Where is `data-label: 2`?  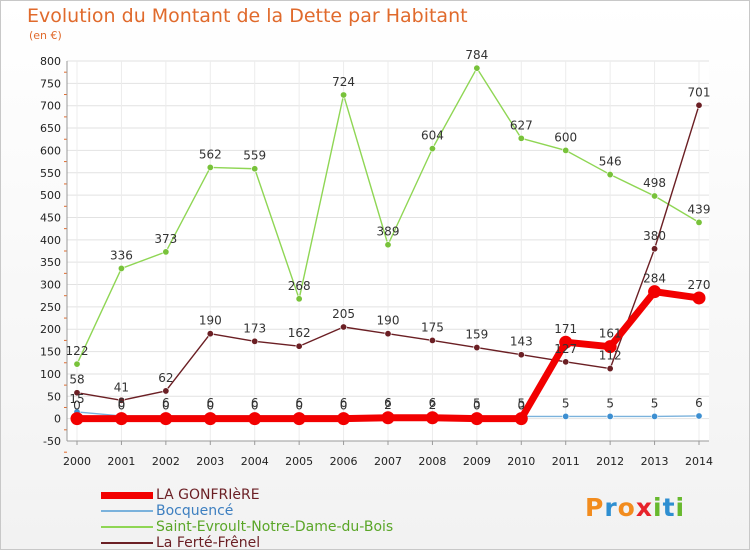
data-label: 2 is located at coordinates (433, 405).